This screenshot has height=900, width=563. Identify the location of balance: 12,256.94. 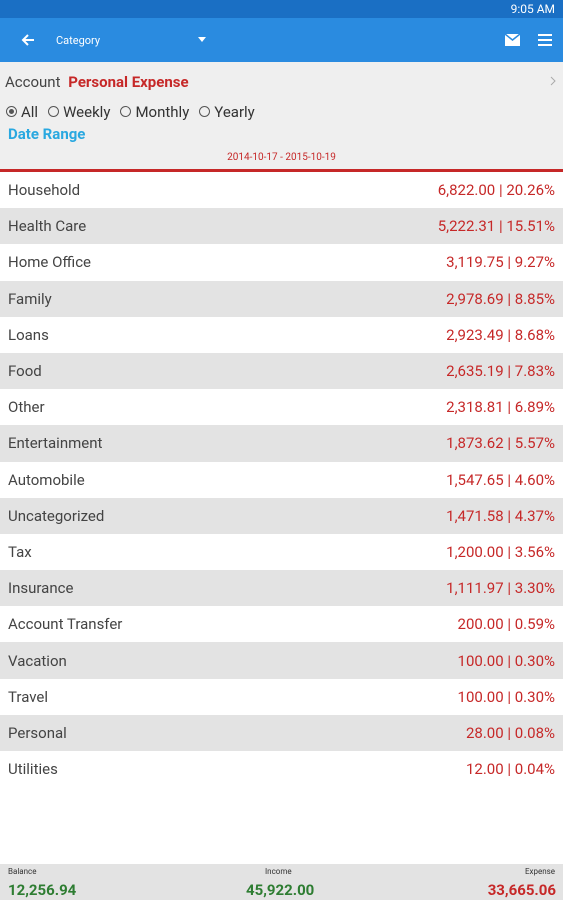
(42, 890).